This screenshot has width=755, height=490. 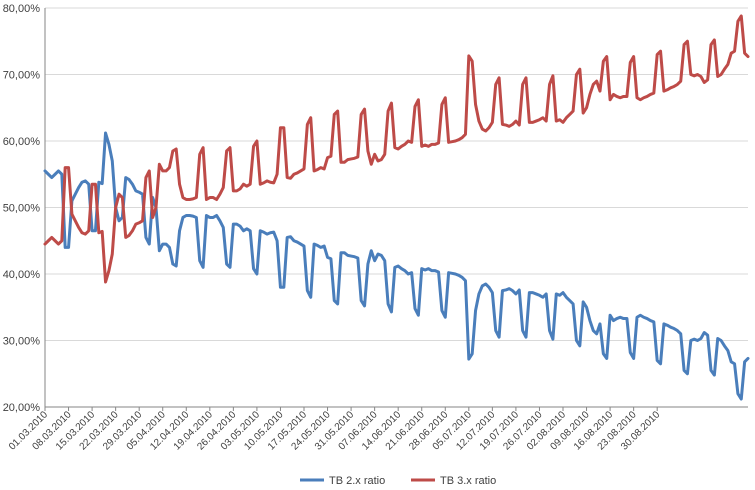 What do you see at coordinates (357, 481) in the screenshot?
I see `legend-label: TB 2.x ratio` at bounding box center [357, 481].